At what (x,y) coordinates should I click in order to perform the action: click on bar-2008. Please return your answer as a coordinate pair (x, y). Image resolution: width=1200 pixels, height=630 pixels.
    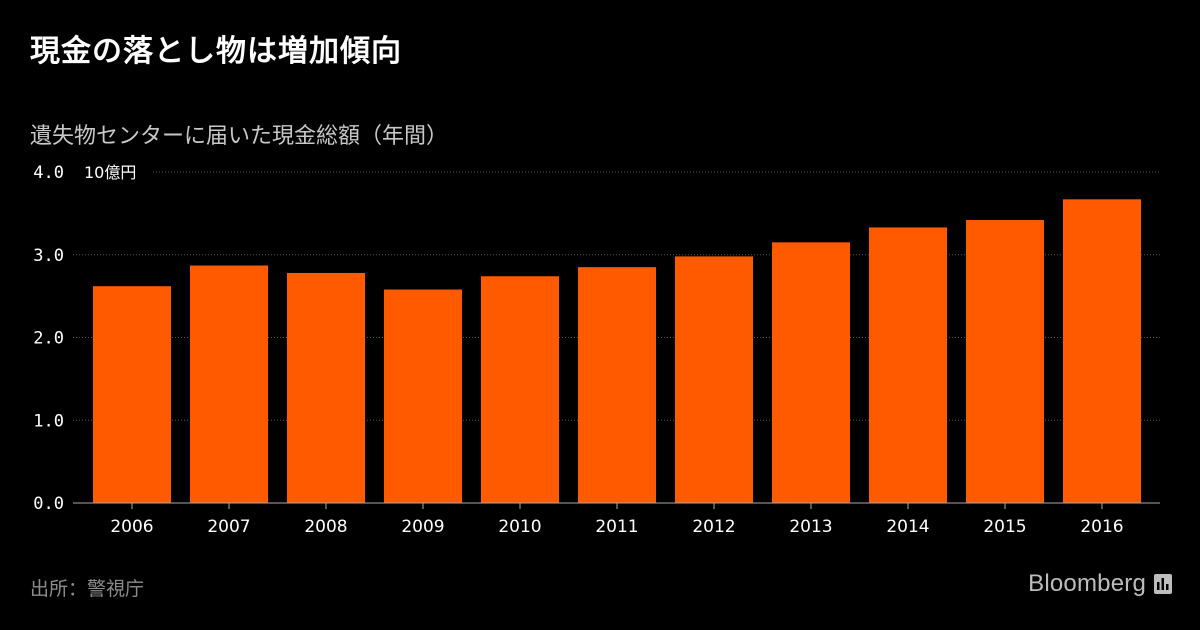
    Looking at the image, I should click on (326, 387).